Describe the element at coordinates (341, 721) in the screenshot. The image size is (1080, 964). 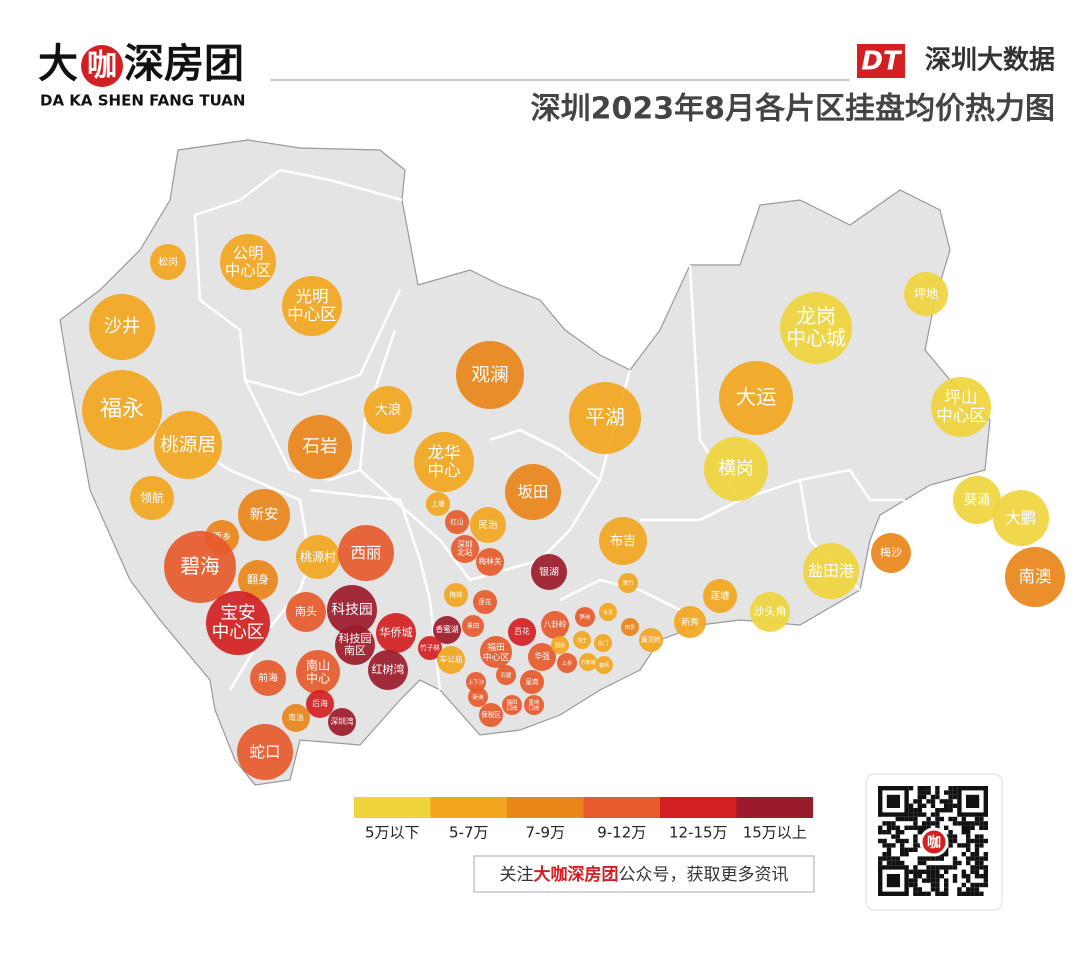
I see `area-label: 深圳湾` at that location.